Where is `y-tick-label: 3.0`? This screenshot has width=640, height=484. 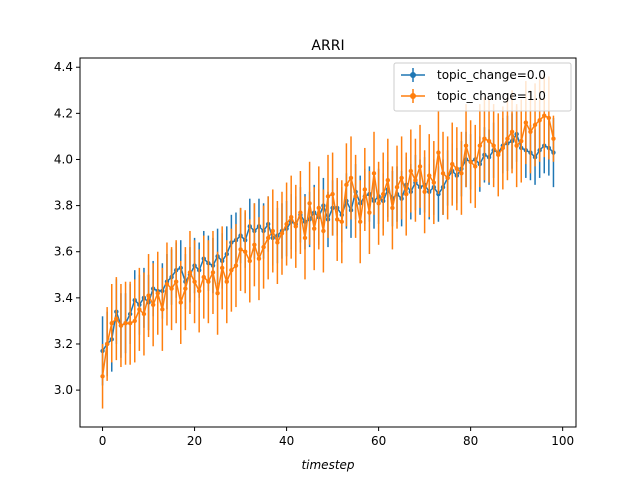 y-tick-label: 3.0 is located at coordinates (63, 390).